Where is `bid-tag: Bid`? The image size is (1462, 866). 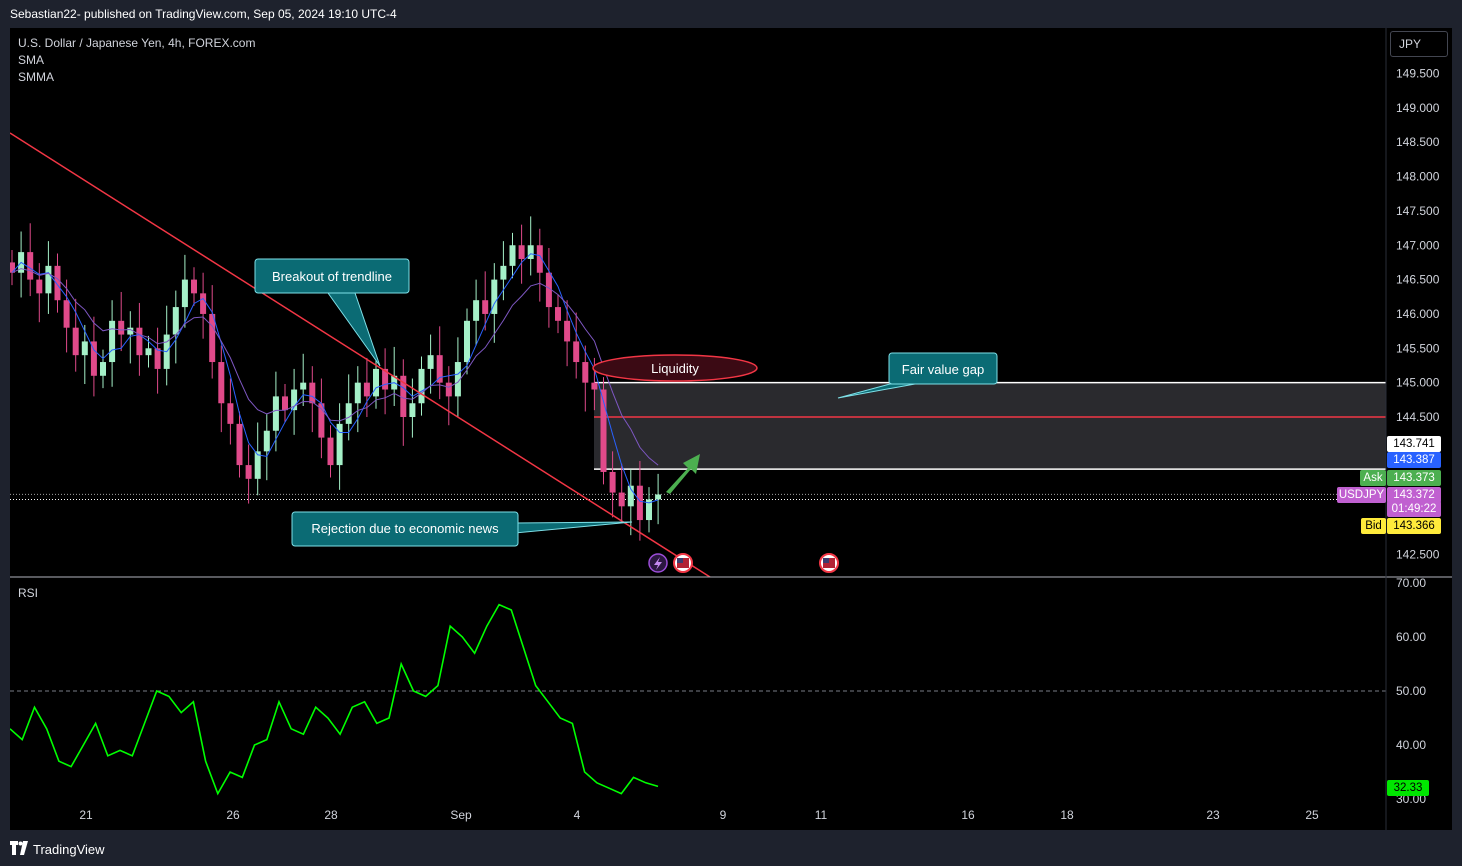 bid-tag: Bid is located at coordinates (1373, 526).